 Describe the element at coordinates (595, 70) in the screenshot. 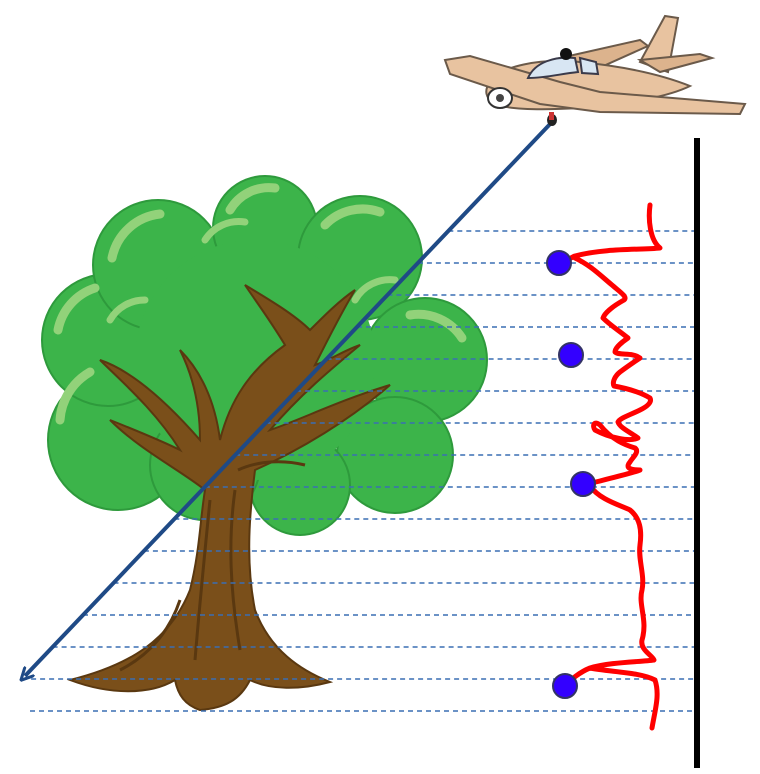

I see `airplane-illustration` at that location.